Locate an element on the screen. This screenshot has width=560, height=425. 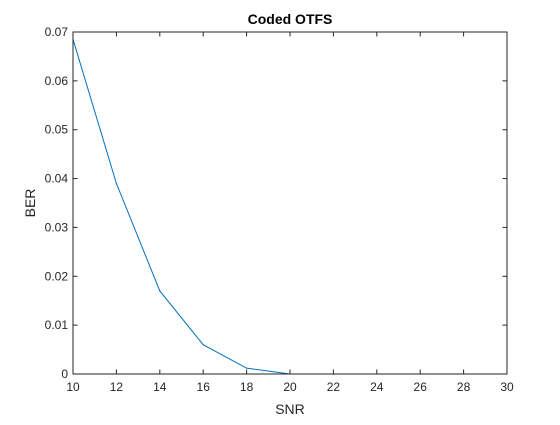
y-tick-label: 0.07 is located at coordinates (57, 32).